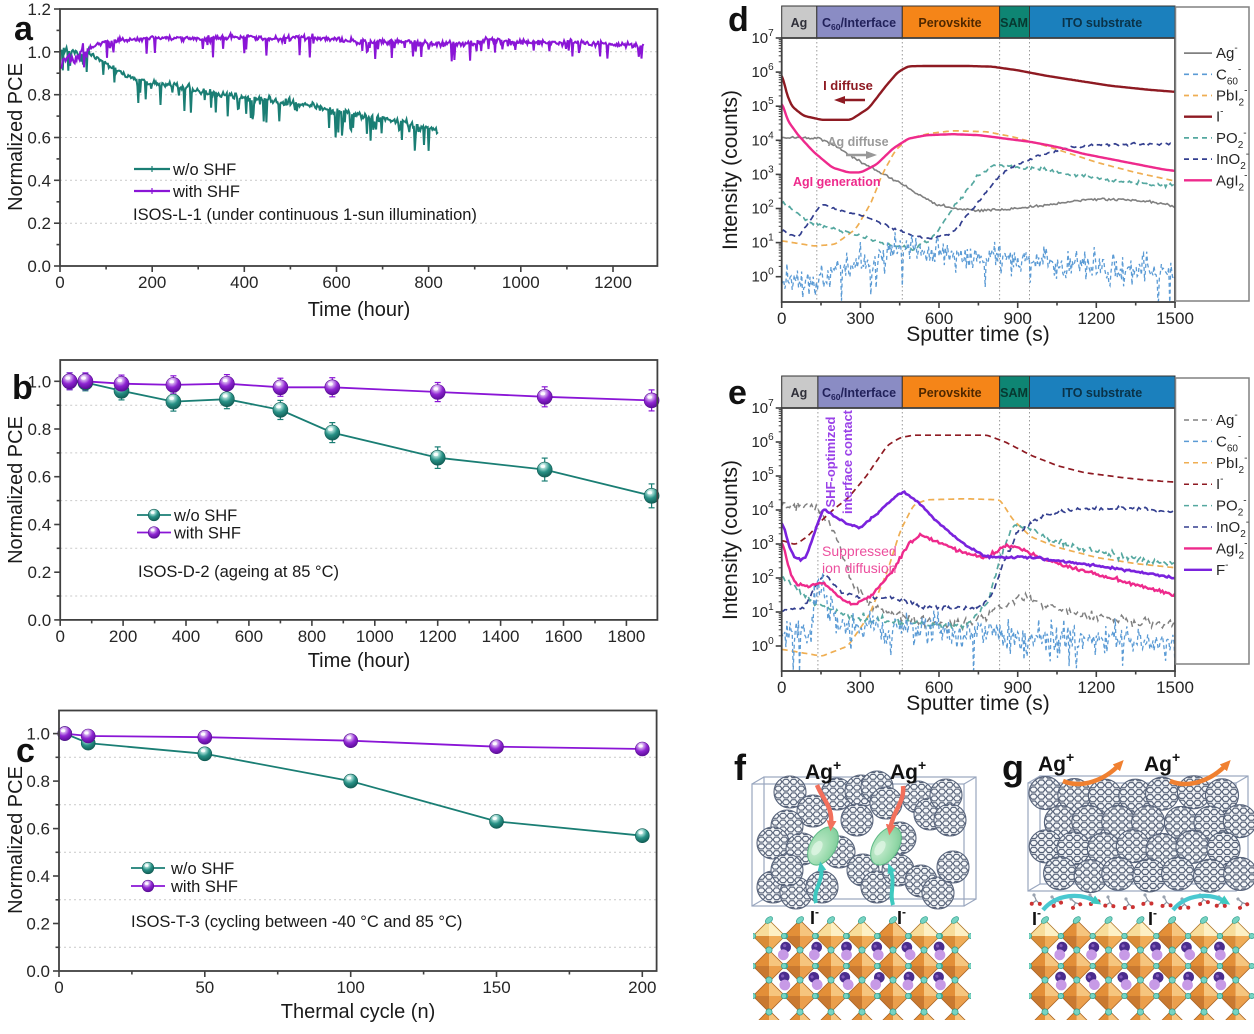  Describe the element at coordinates (830, 461) in the screenshot. I see `svg-text: SHF-optimized` at that location.